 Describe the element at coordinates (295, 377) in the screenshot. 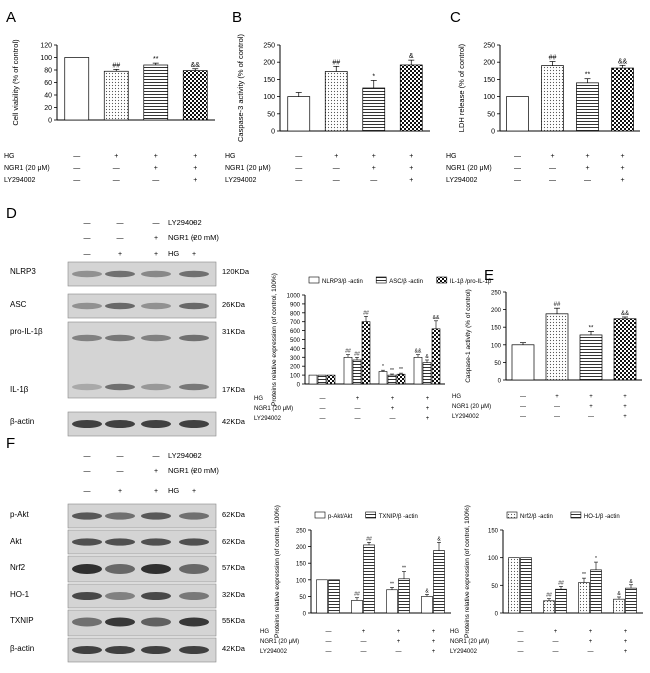

I see `y-tick-label: 100` at that location.